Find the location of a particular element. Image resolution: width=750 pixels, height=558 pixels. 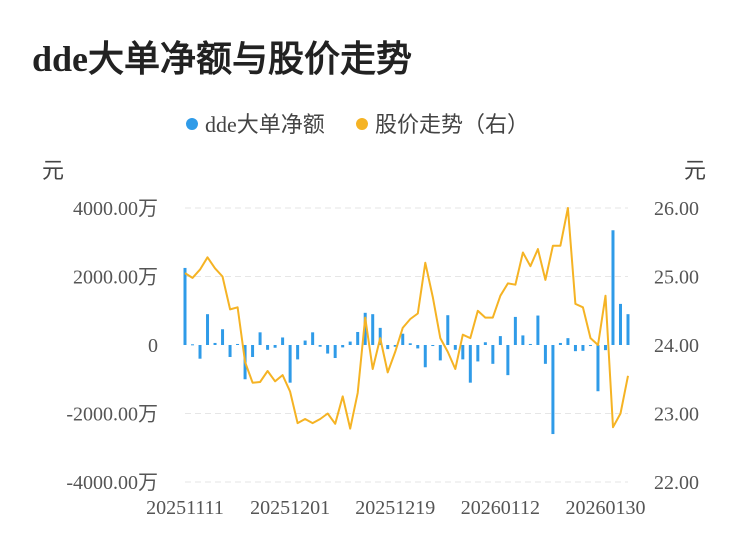

chart-title: dde大单净额与股价走势 is located at coordinates (222, 59).